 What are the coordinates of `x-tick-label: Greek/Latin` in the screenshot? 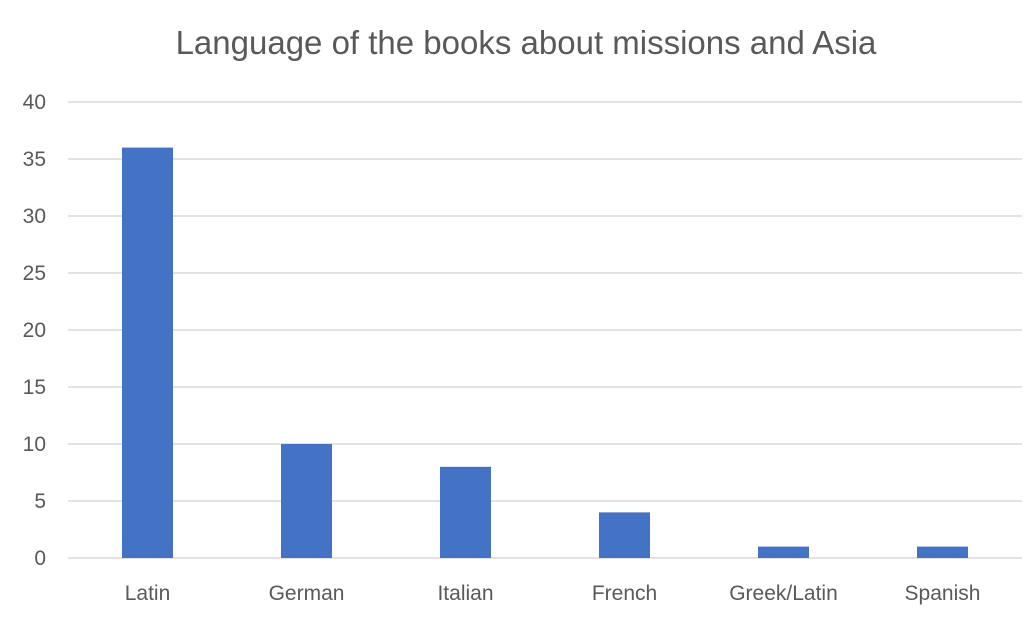 It's located at (783, 593).